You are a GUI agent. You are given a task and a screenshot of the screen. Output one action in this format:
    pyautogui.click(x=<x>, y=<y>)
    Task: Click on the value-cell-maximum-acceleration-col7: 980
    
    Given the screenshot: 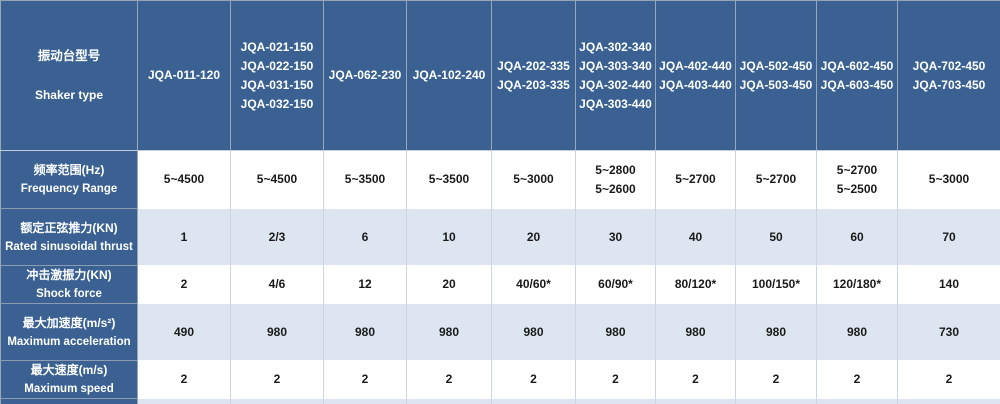 What is the action you would take?
    pyautogui.click(x=695, y=332)
    